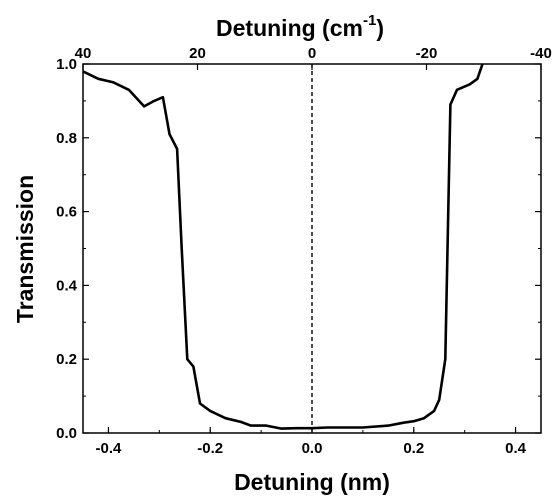  I want to click on y-tick-label: 0.4, so click(67, 285).